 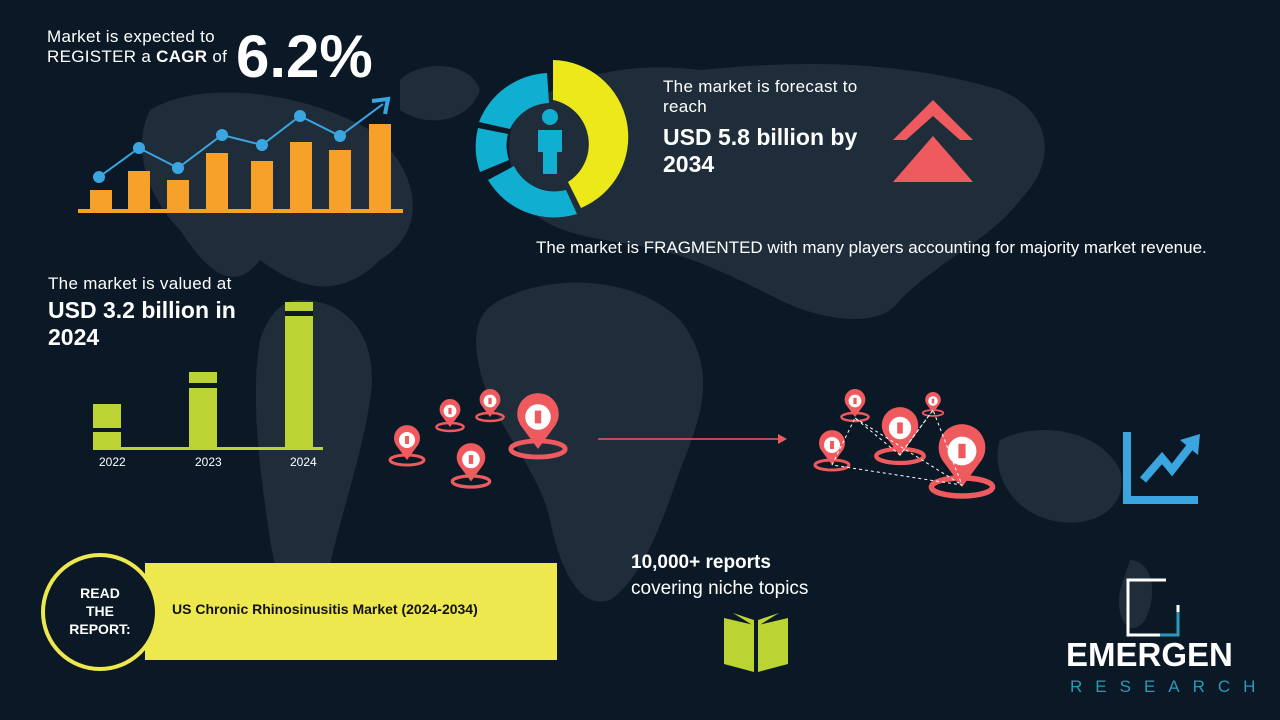 What do you see at coordinates (240, 154) in the screenshot?
I see `growth-chart-icon` at bounding box center [240, 154].